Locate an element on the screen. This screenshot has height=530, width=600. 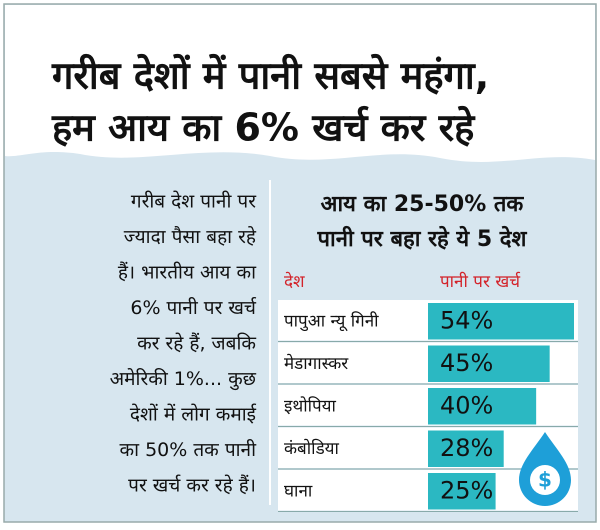
category-label: कंबोडिया is located at coordinates (312, 448).